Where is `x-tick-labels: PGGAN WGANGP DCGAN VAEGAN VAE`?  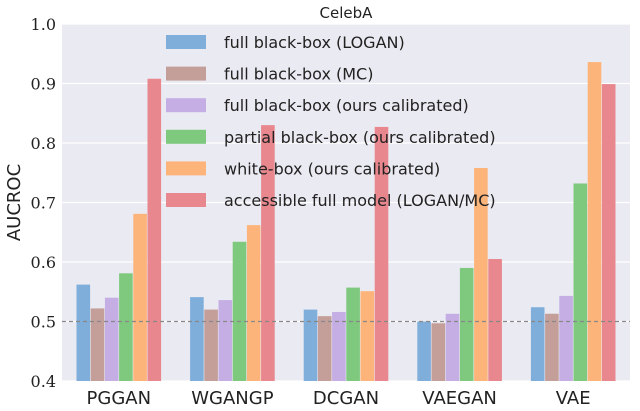
x-tick-labels: PGGAN WGANGP DCGAN VAEGAN VAE is located at coordinates (339, 398).